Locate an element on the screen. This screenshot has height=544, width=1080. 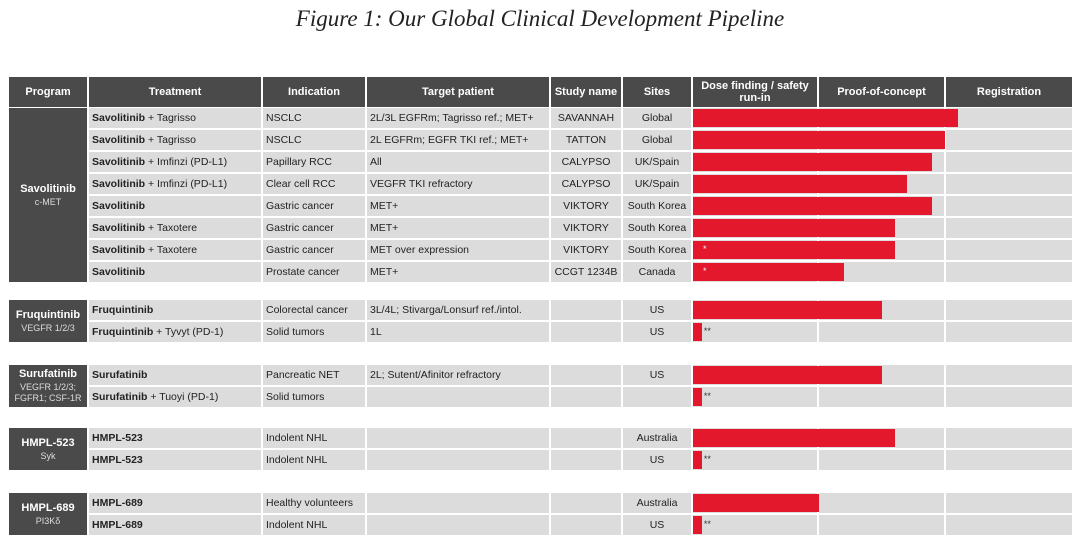
drug-name: Surufatinib is located at coordinates (120, 397).